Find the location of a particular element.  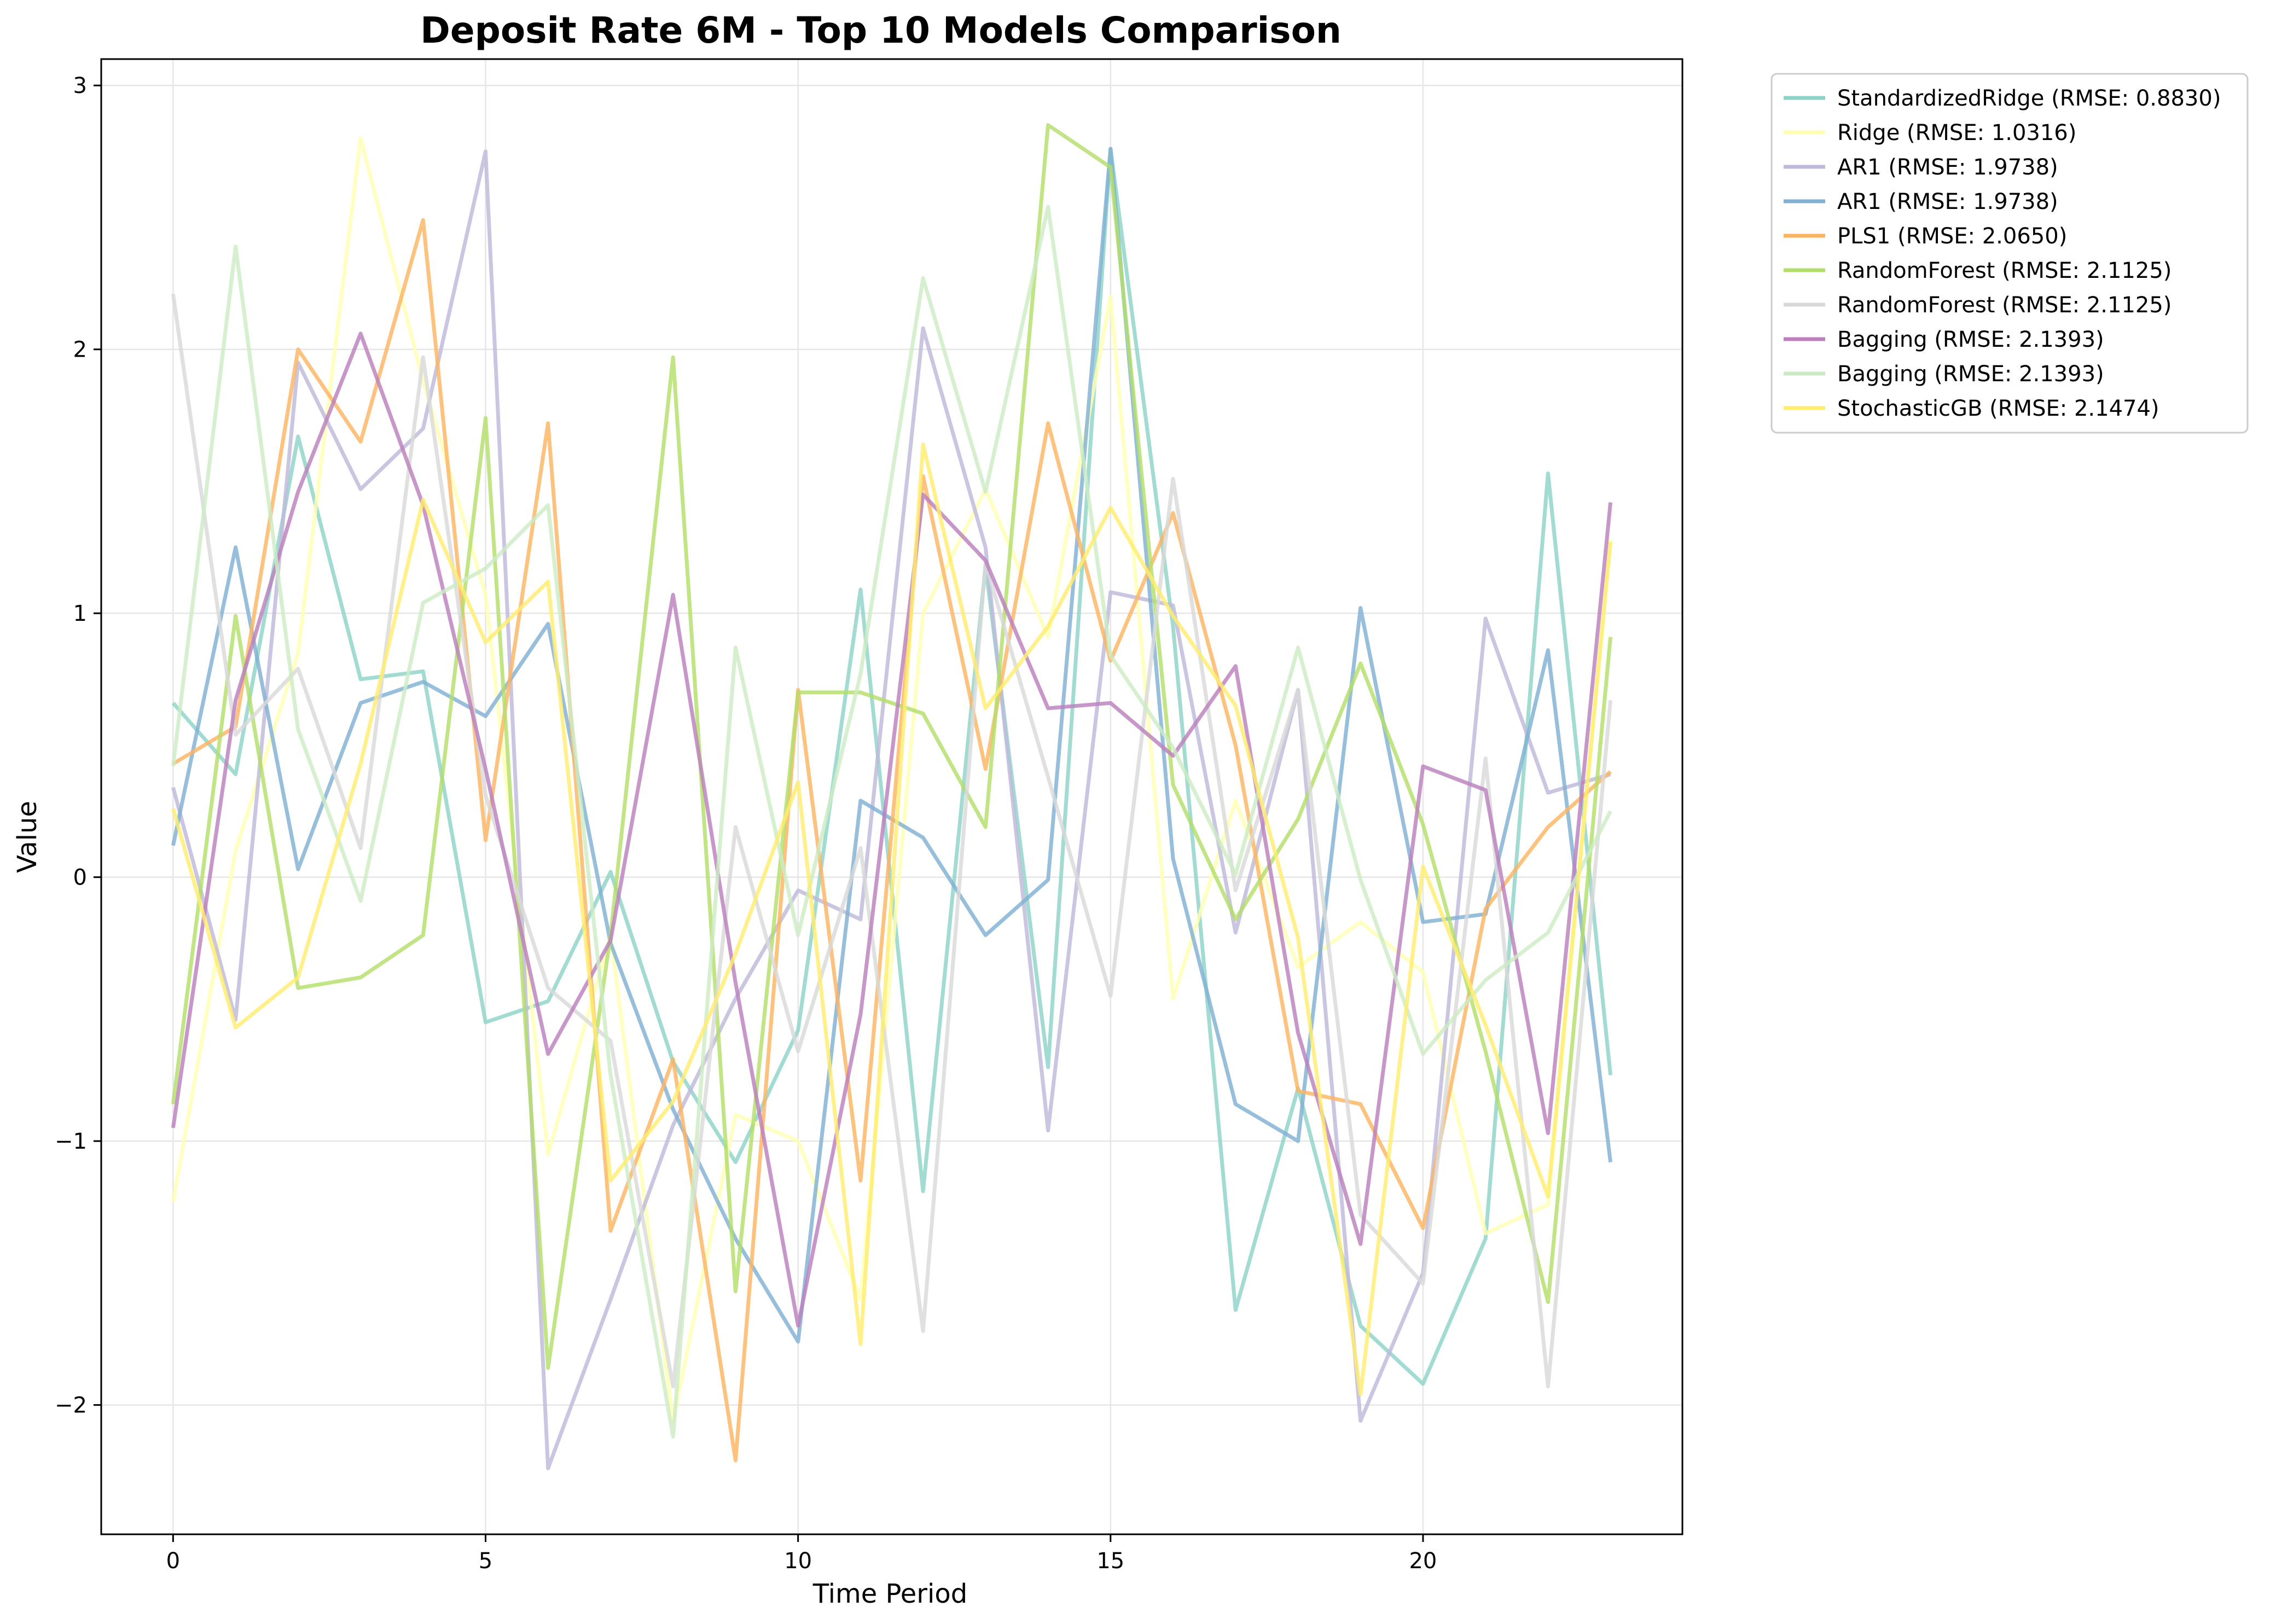

x-tick-label: 5 is located at coordinates (485, 1561).